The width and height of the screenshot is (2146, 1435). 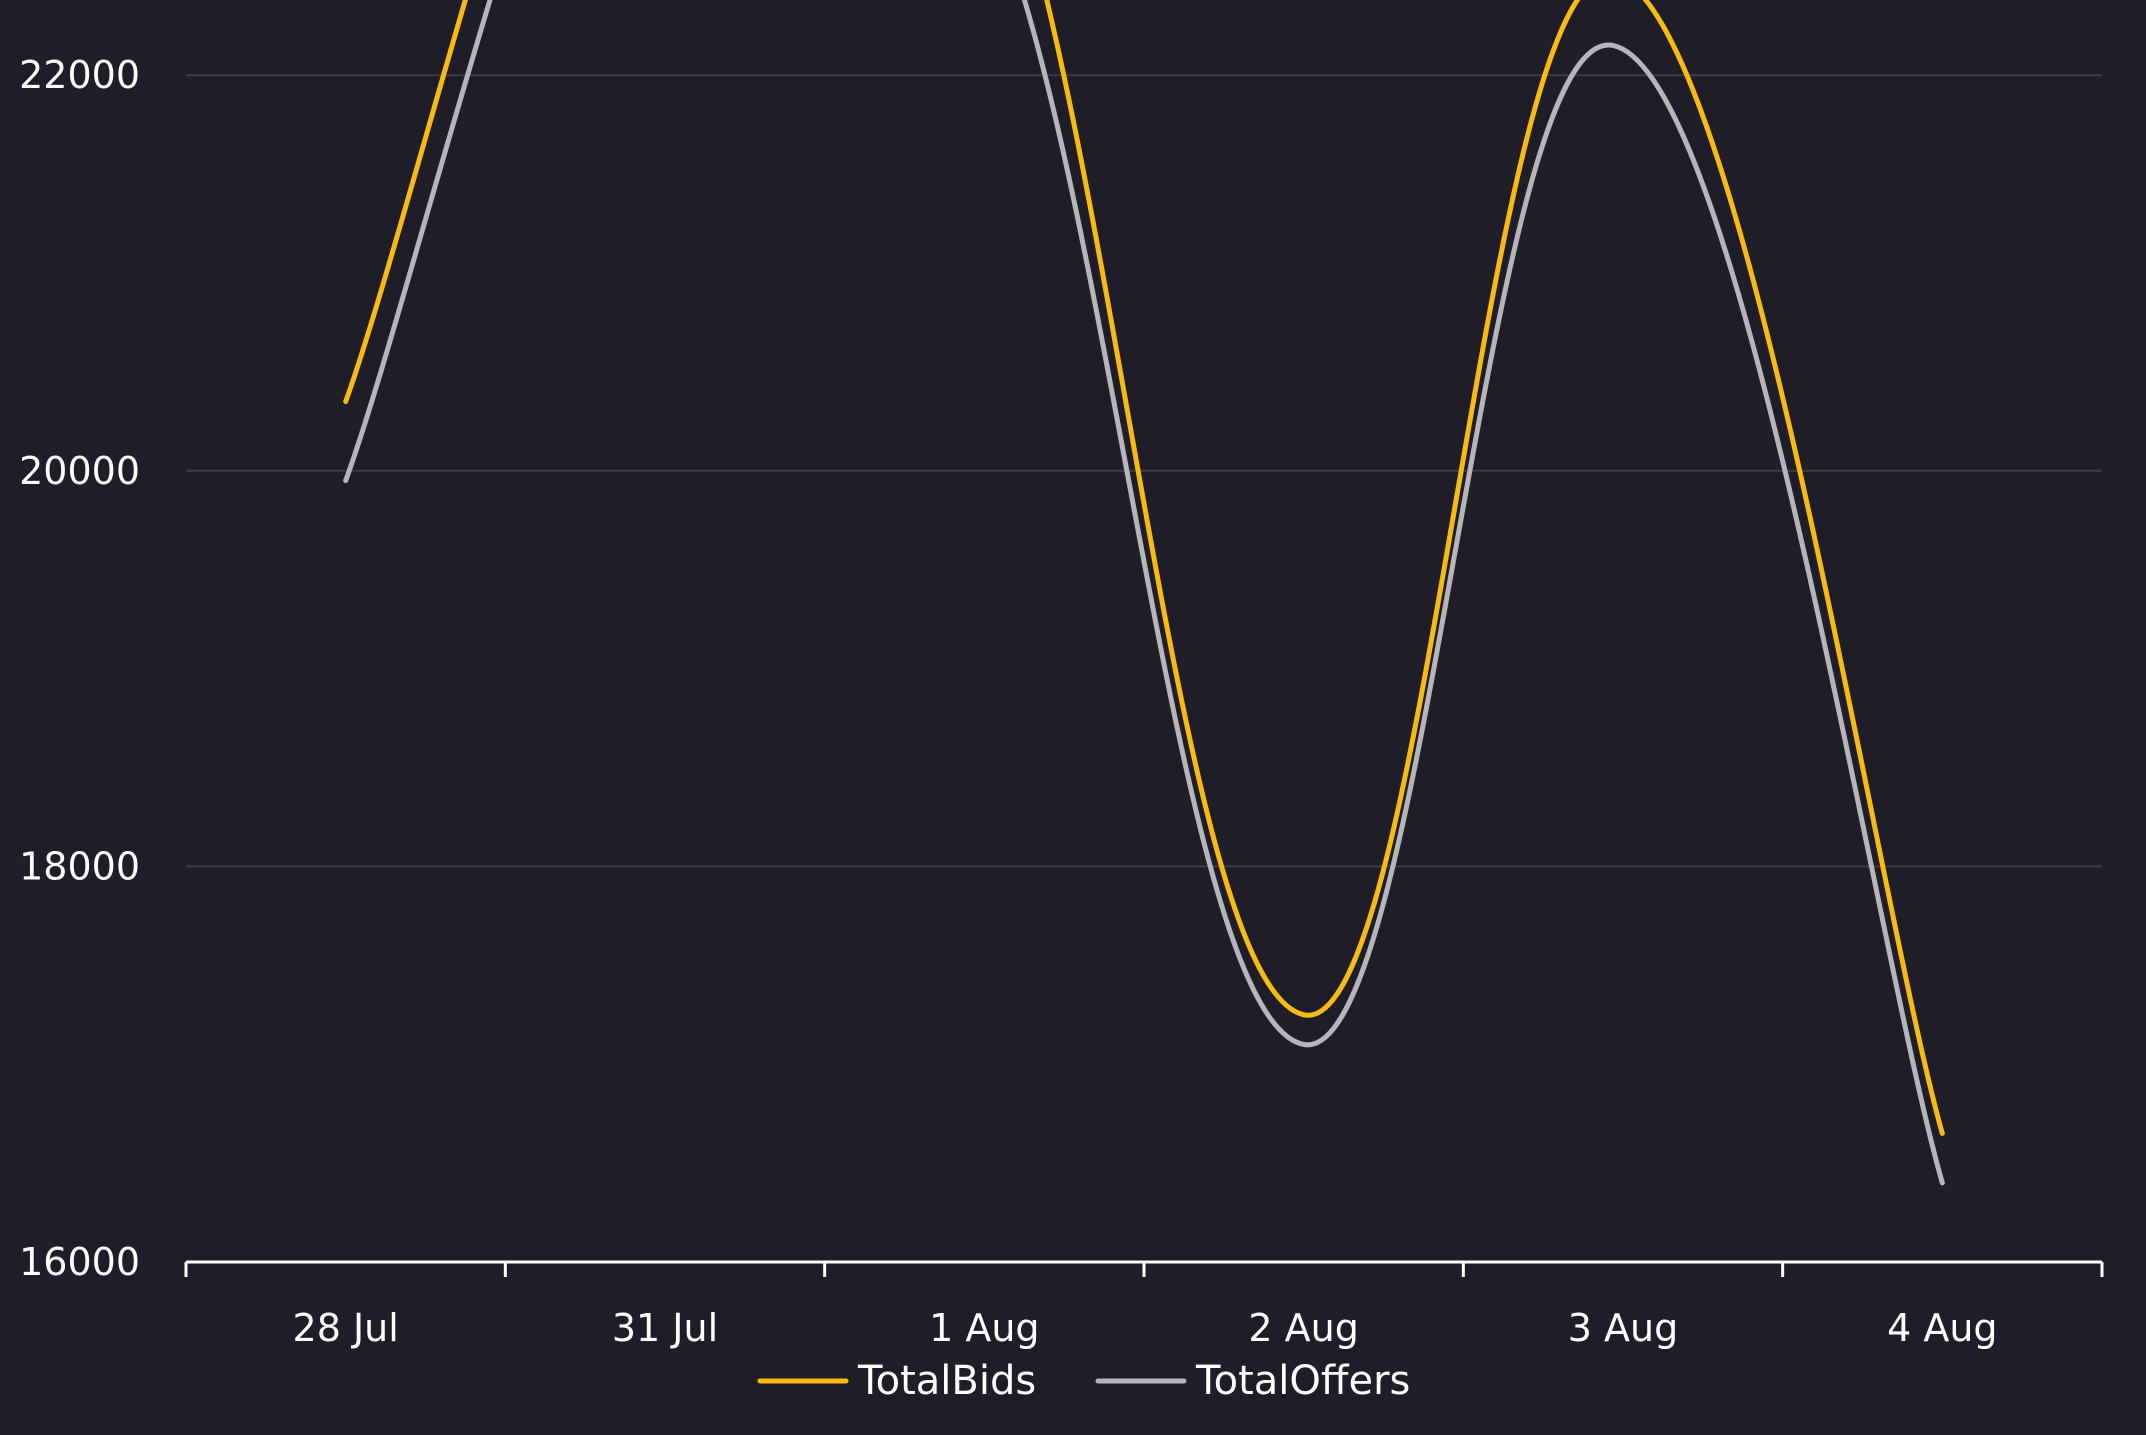 What do you see at coordinates (1145, 1328) in the screenshot?
I see `x-axis-tick-labels: 28 Jul 31 Jul 1 Aug 2 Aug 3 Aug 4 Aug` at bounding box center [1145, 1328].